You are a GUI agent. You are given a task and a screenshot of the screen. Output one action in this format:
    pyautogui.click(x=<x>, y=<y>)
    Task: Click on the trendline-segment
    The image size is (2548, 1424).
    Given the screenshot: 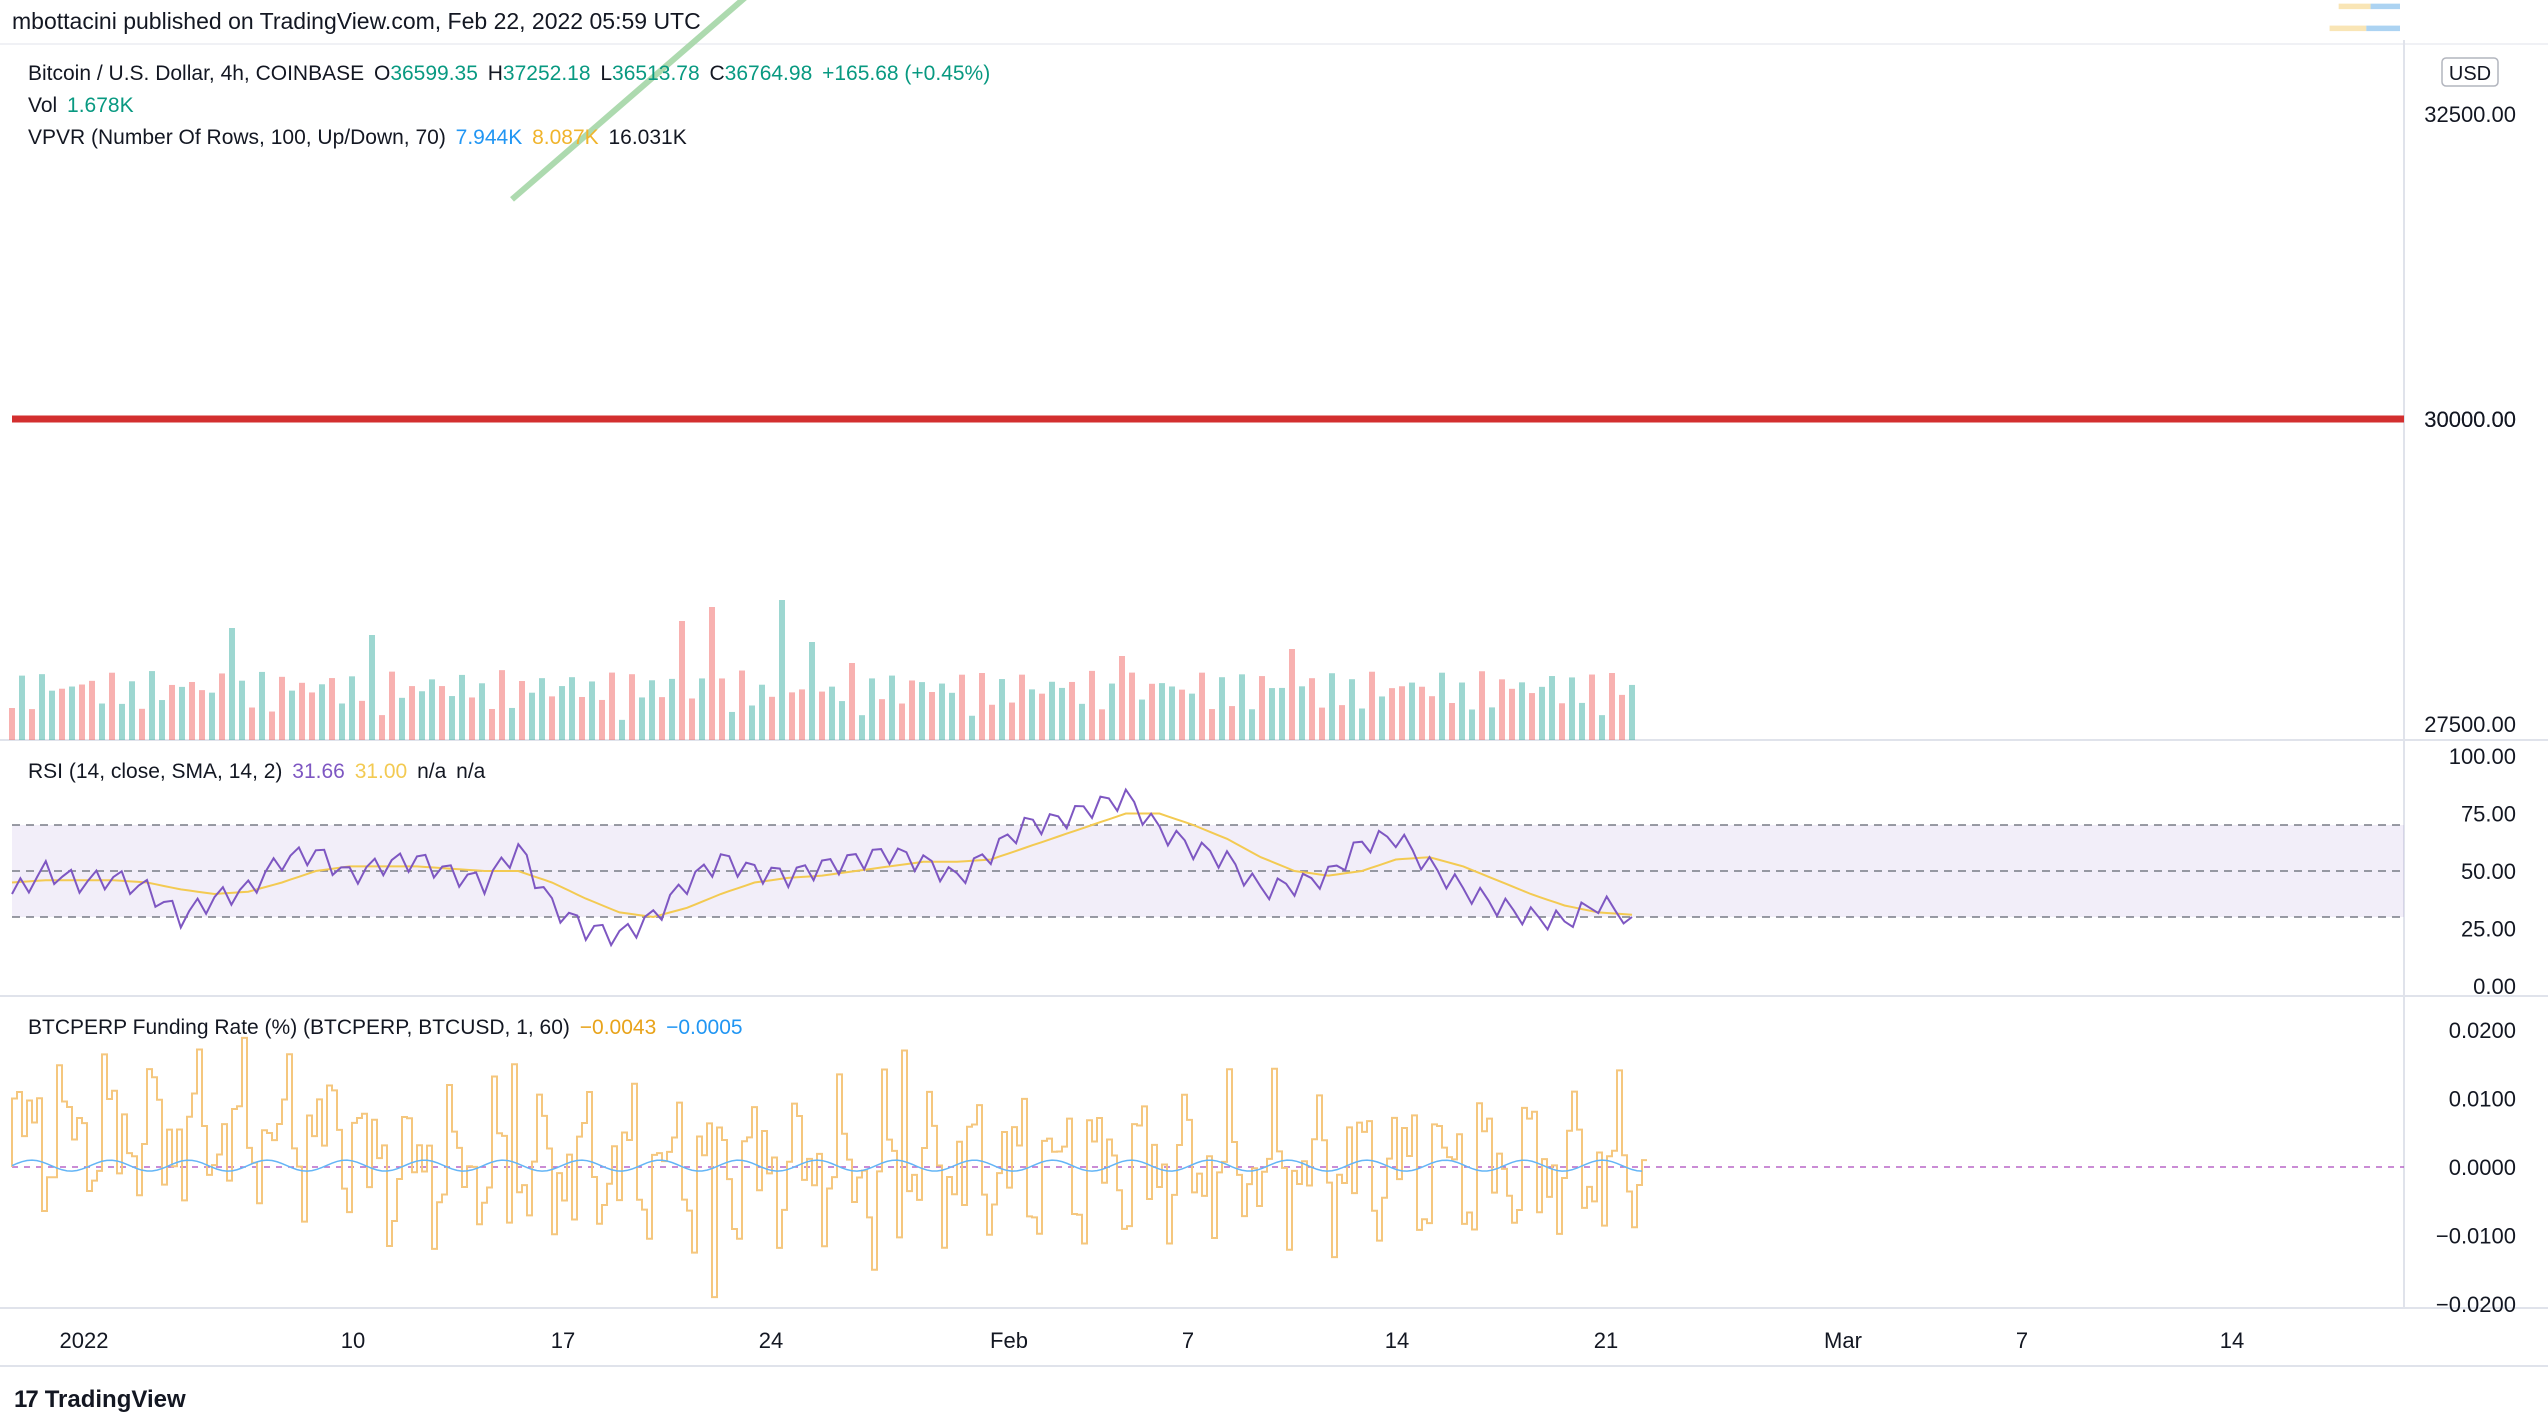 What is the action you would take?
    pyautogui.click(x=1476, y=101)
    